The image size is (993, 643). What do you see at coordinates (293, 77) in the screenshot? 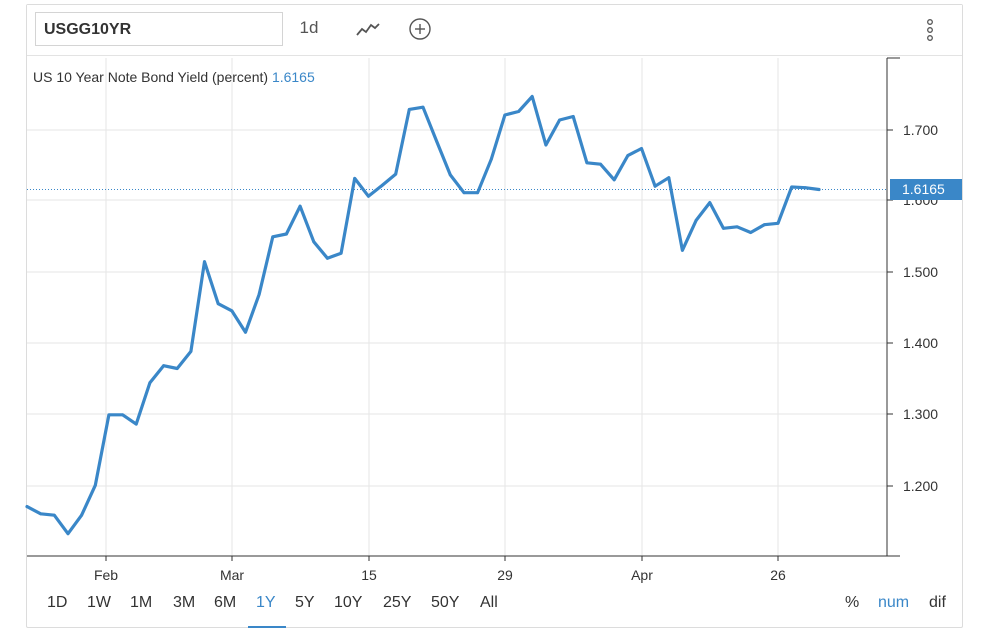
I see `chart-title-value: 1.6165` at bounding box center [293, 77].